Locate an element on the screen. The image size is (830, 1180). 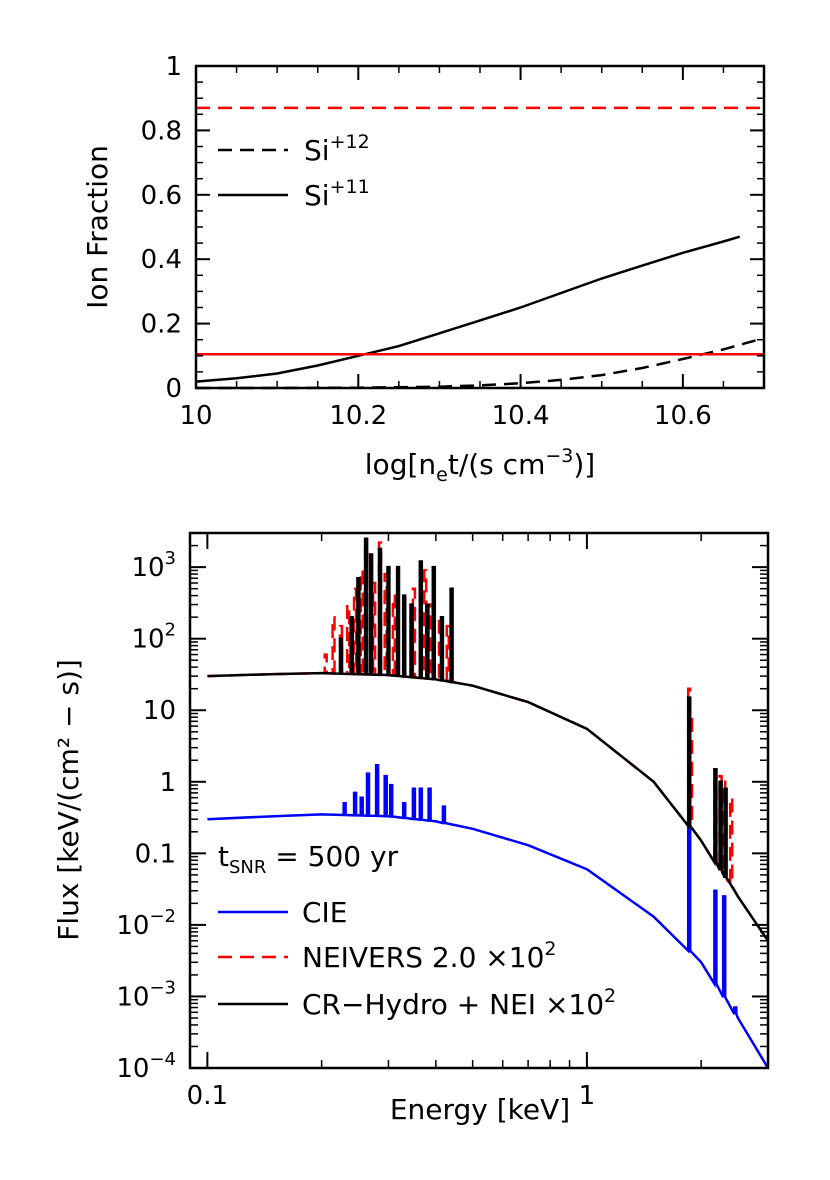
top-xlabel-sub: e is located at coordinates (442, 475).